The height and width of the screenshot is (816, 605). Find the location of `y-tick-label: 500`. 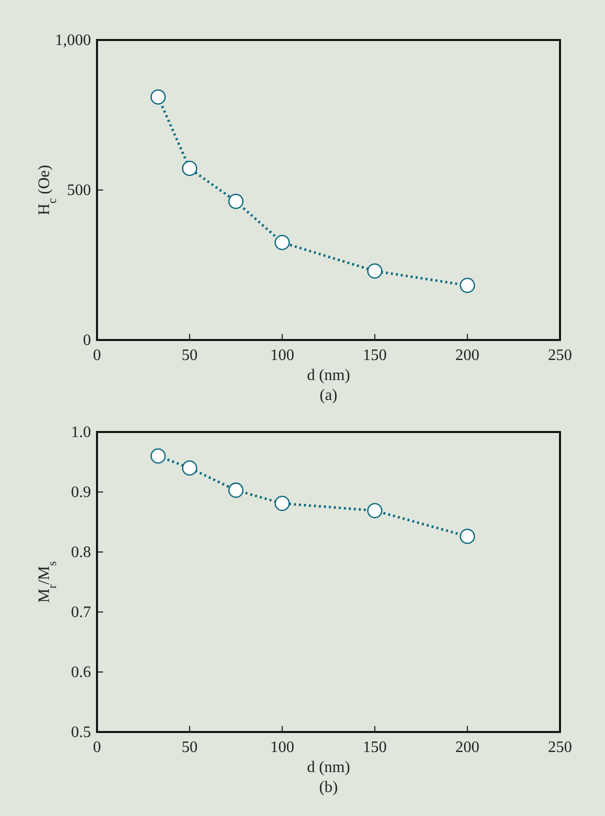

y-tick-label: 500 is located at coordinates (79, 190).